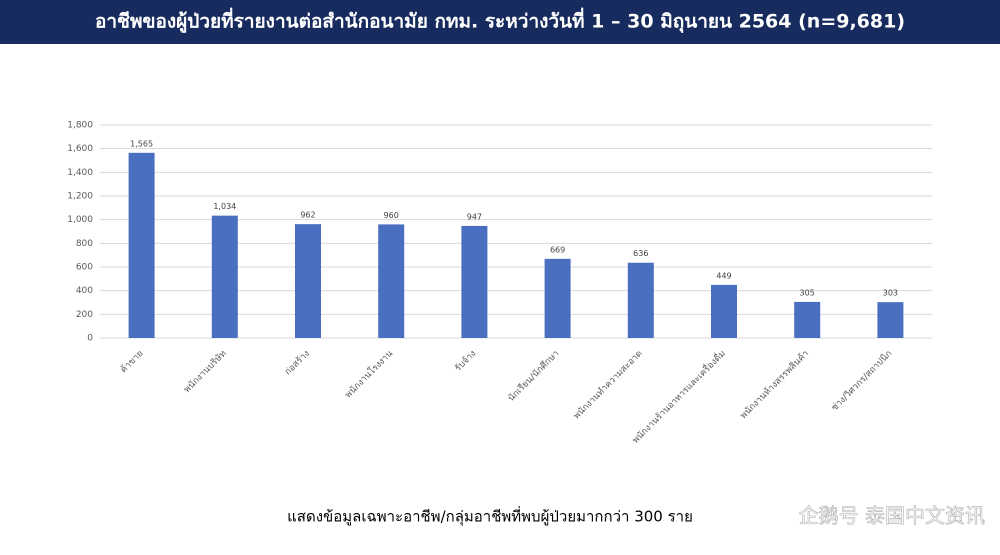 The width and height of the screenshot is (1000, 555). What do you see at coordinates (131, 361) in the screenshot?
I see `x-tick-label: ค้าขาย` at bounding box center [131, 361].